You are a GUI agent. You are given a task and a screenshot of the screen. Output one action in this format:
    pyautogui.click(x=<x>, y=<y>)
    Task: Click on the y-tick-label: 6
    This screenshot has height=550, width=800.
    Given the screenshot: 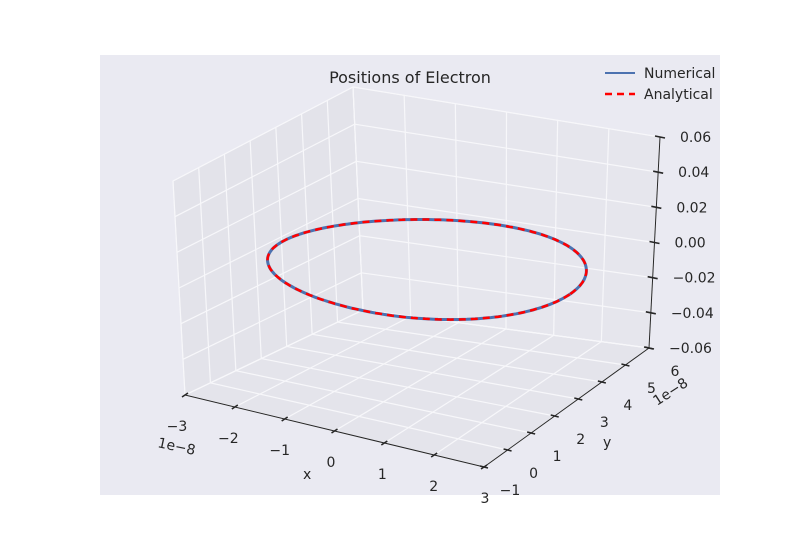 What is the action you would take?
    pyautogui.click(x=675, y=372)
    